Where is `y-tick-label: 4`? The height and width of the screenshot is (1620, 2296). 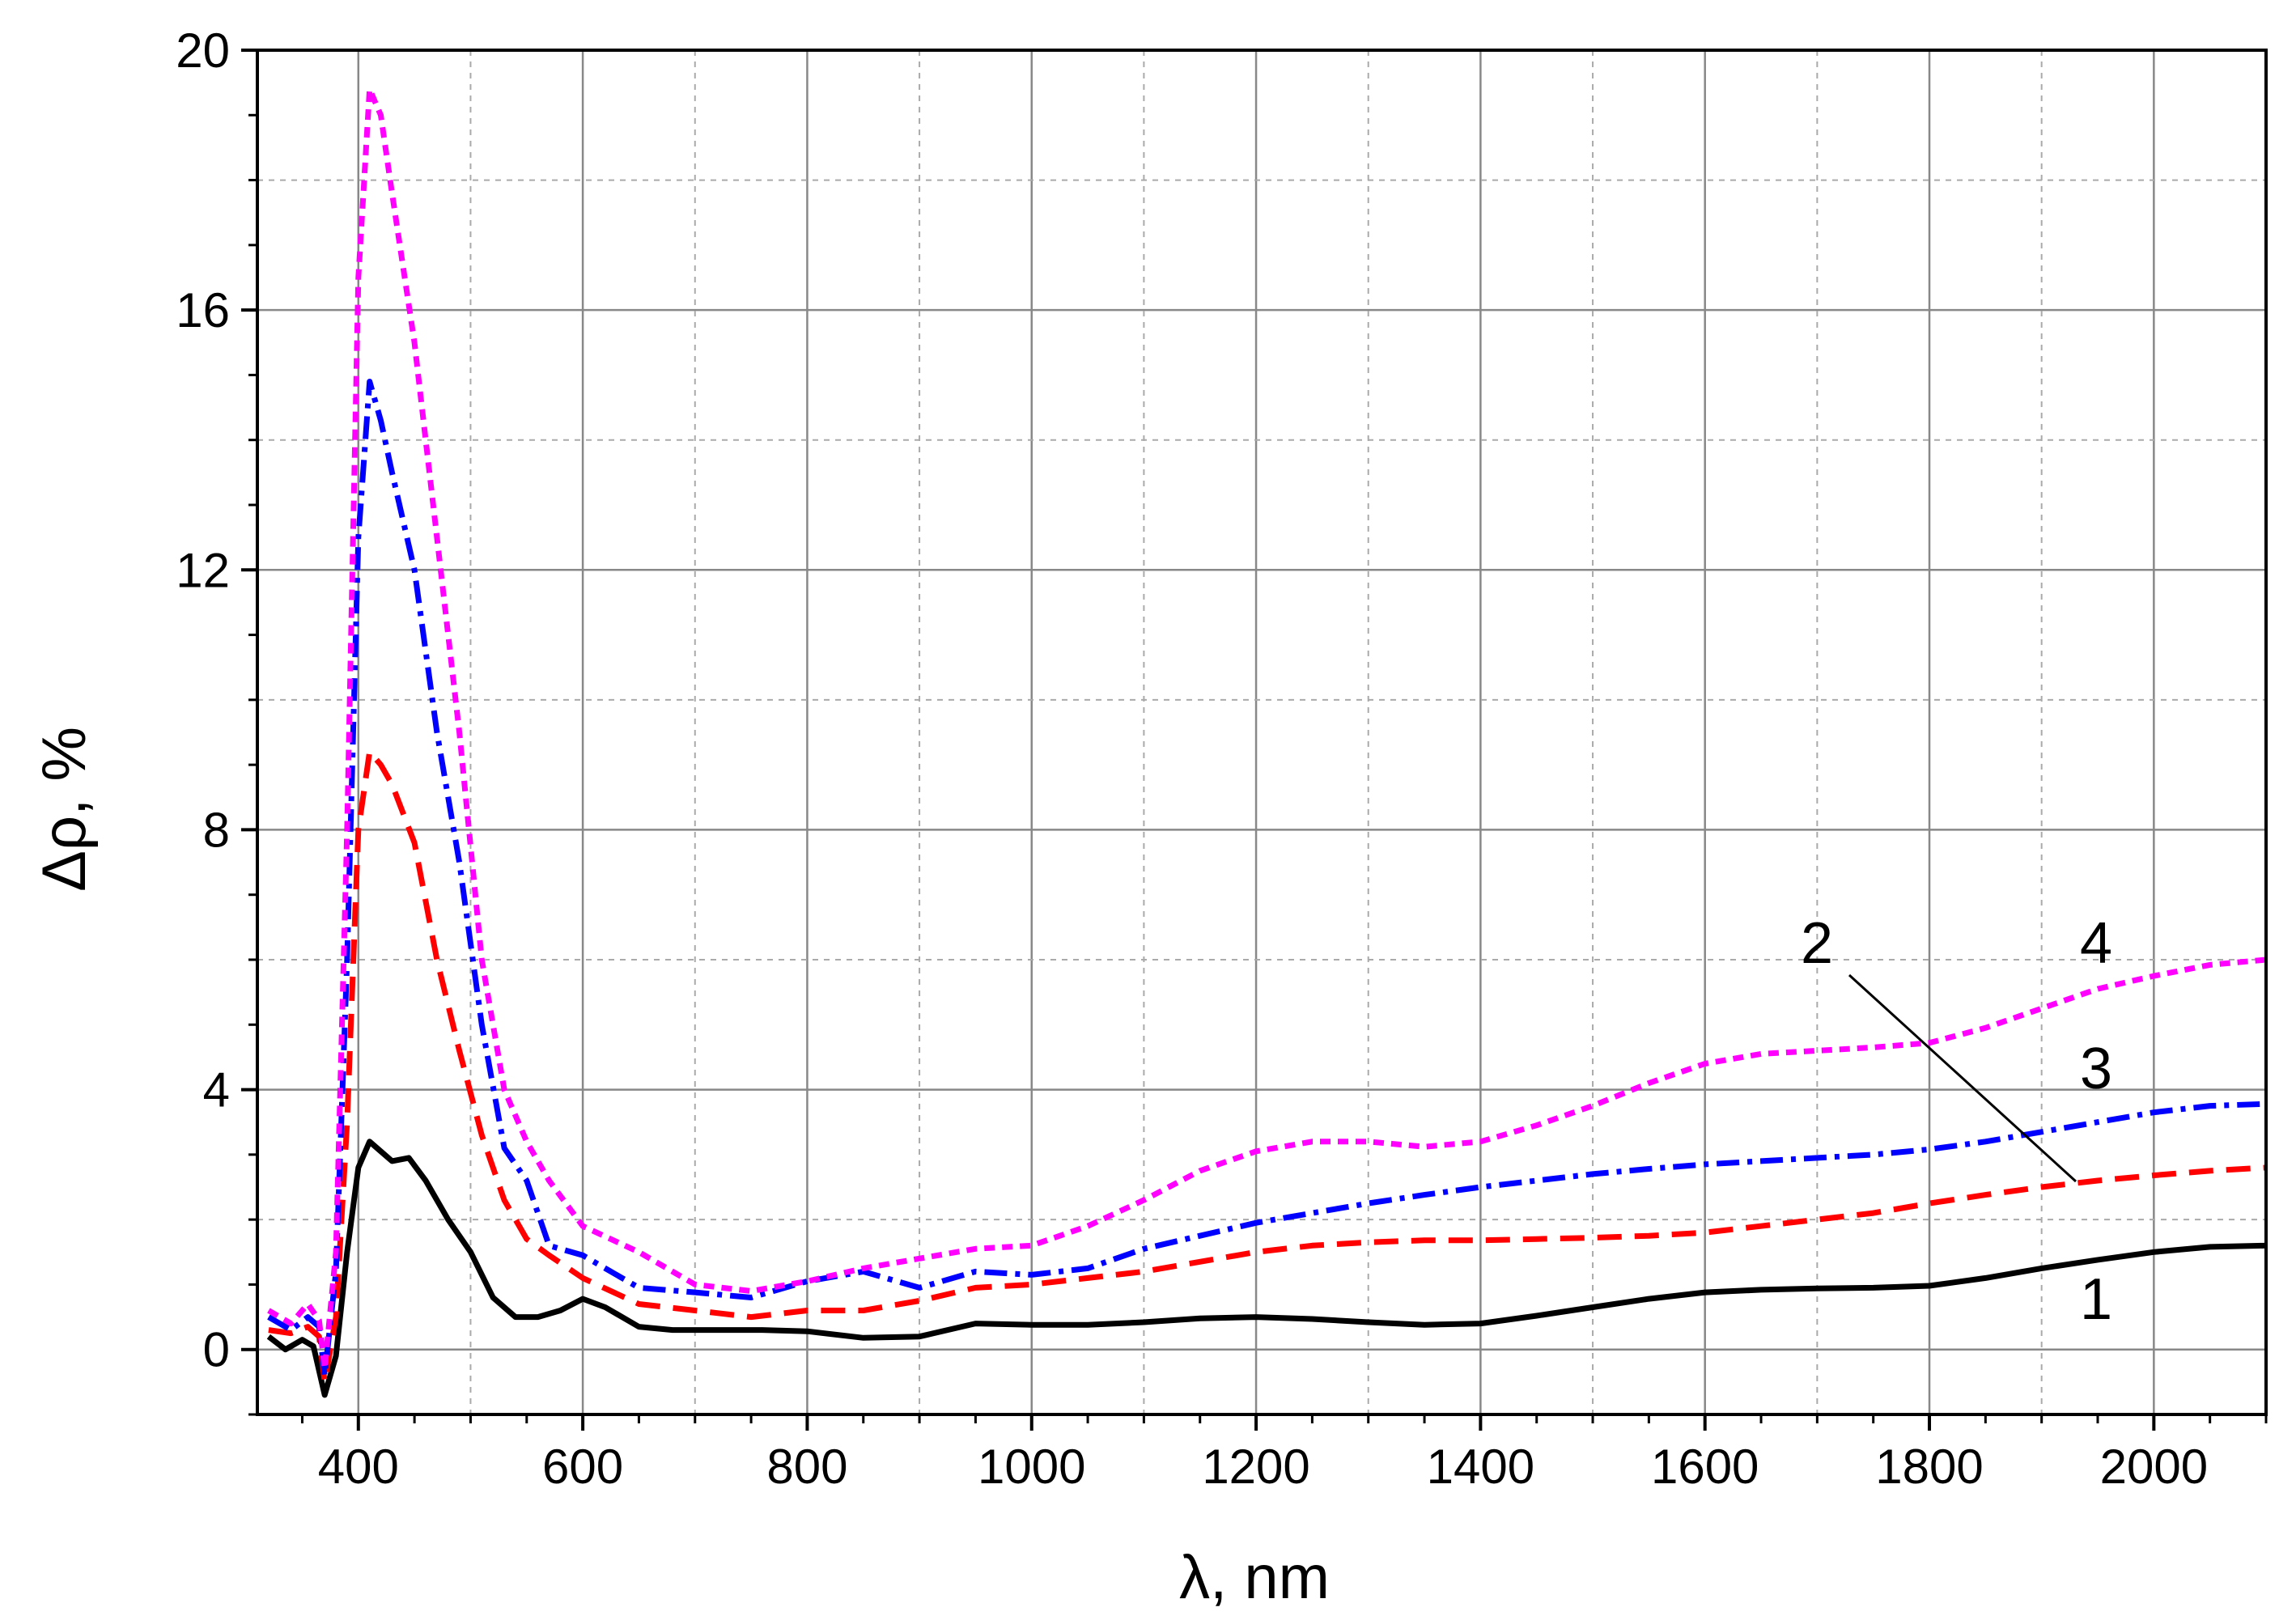
y-tick-label: 4 is located at coordinates (217, 1090).